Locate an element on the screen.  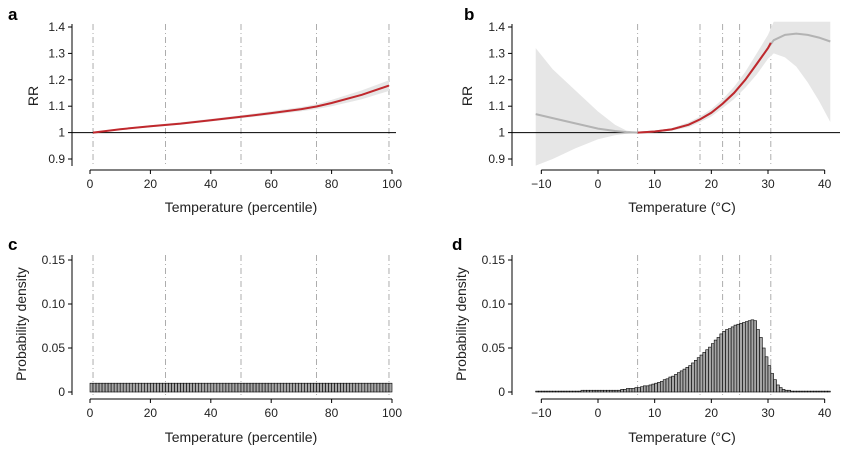
panel-c-x-tick-label: 100 is located at coordinates (392, 413).